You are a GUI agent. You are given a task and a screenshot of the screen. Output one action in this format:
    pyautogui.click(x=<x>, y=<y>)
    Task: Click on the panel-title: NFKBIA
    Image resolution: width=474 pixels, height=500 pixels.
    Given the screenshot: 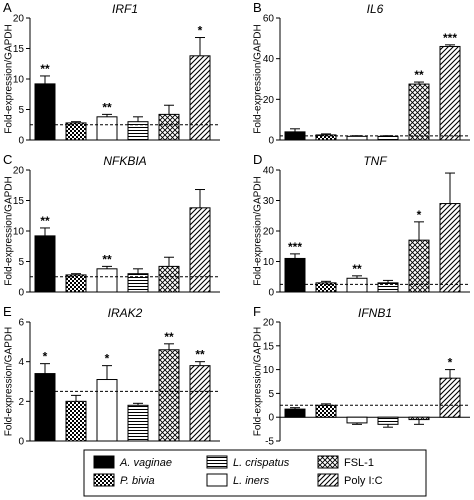 What is the action you would take?
    pyautogui.click(x=124, y=161)
    